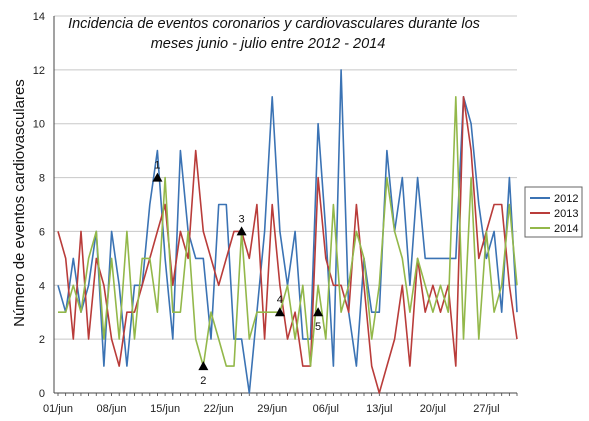  I want to click on x-tick-label: 01/jun, so click(58, 409).